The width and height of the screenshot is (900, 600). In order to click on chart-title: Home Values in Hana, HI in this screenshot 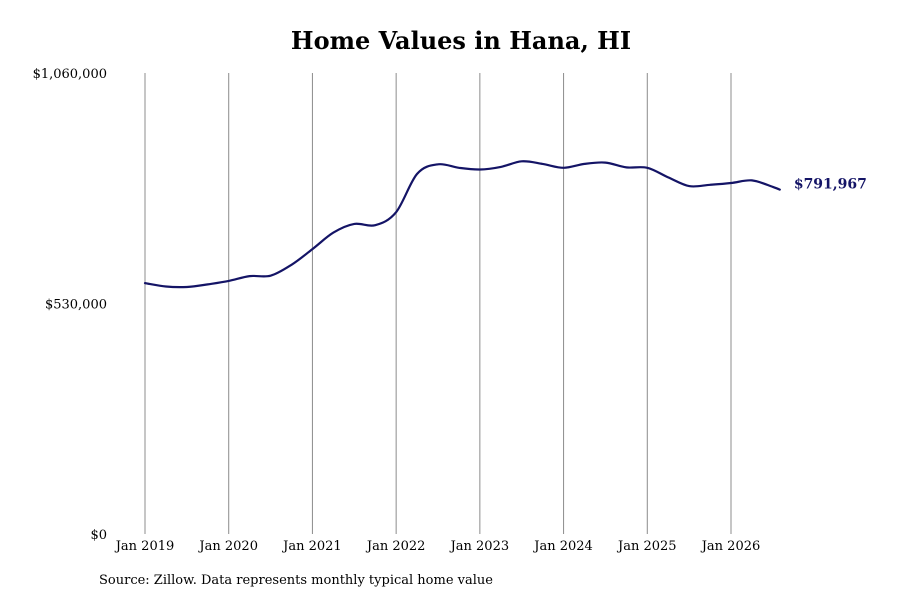, I will do `click(461, 40)`.